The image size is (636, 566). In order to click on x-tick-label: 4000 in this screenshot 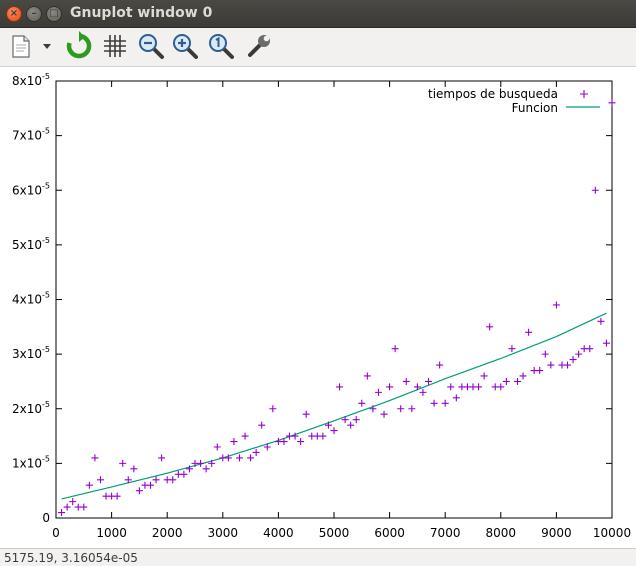, I will do `click(278, 533)`.